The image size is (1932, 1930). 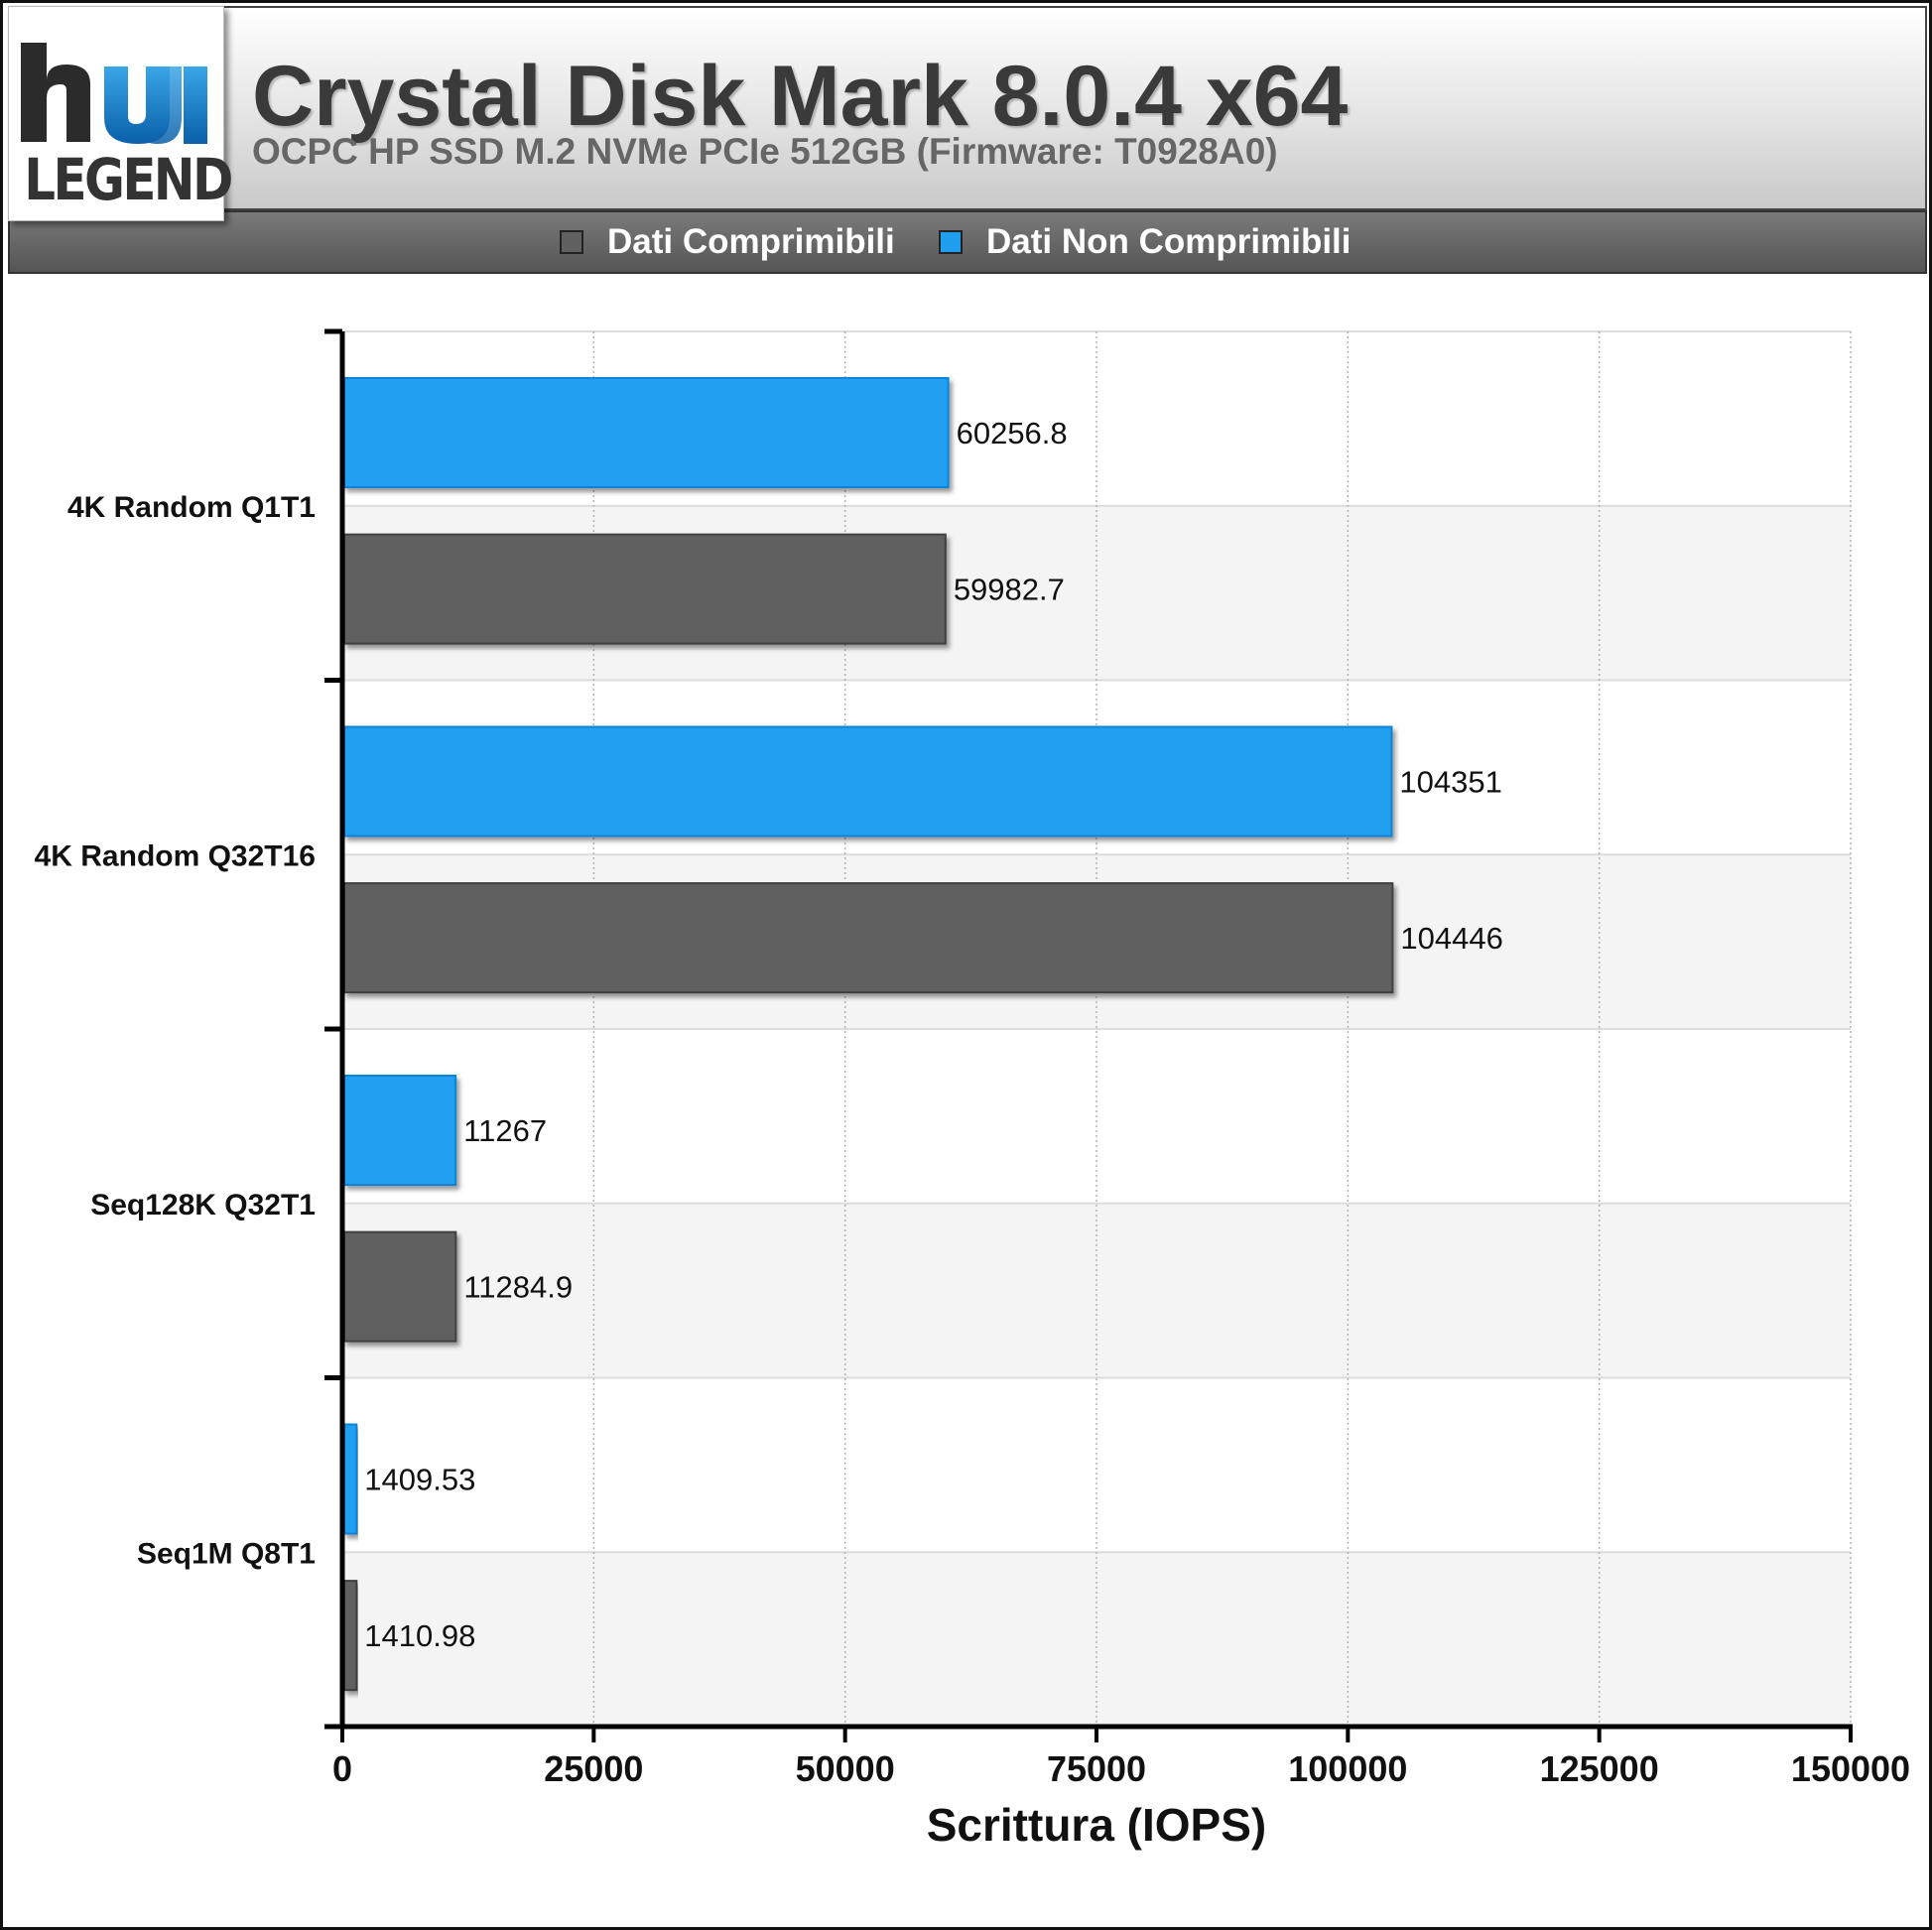 What do you see at coordinates (846, 1768) in the screenshot?
I see `x-tick-label: 50000` at bounding box center [846, 1768].